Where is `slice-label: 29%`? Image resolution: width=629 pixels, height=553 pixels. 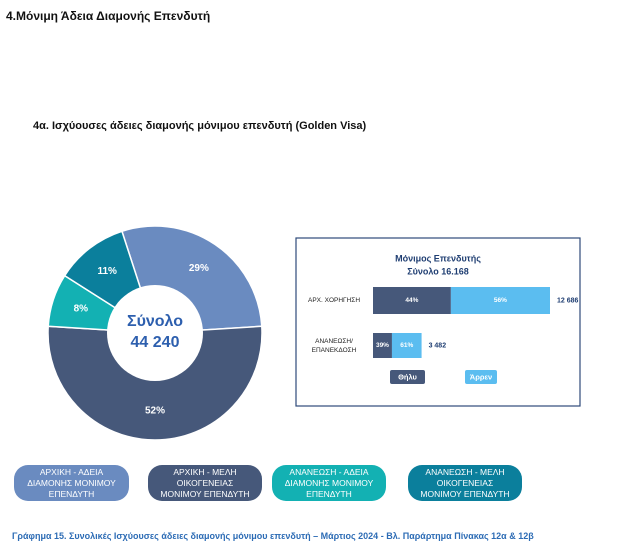 slice-label: 29% is located at coordinates (199, 268).